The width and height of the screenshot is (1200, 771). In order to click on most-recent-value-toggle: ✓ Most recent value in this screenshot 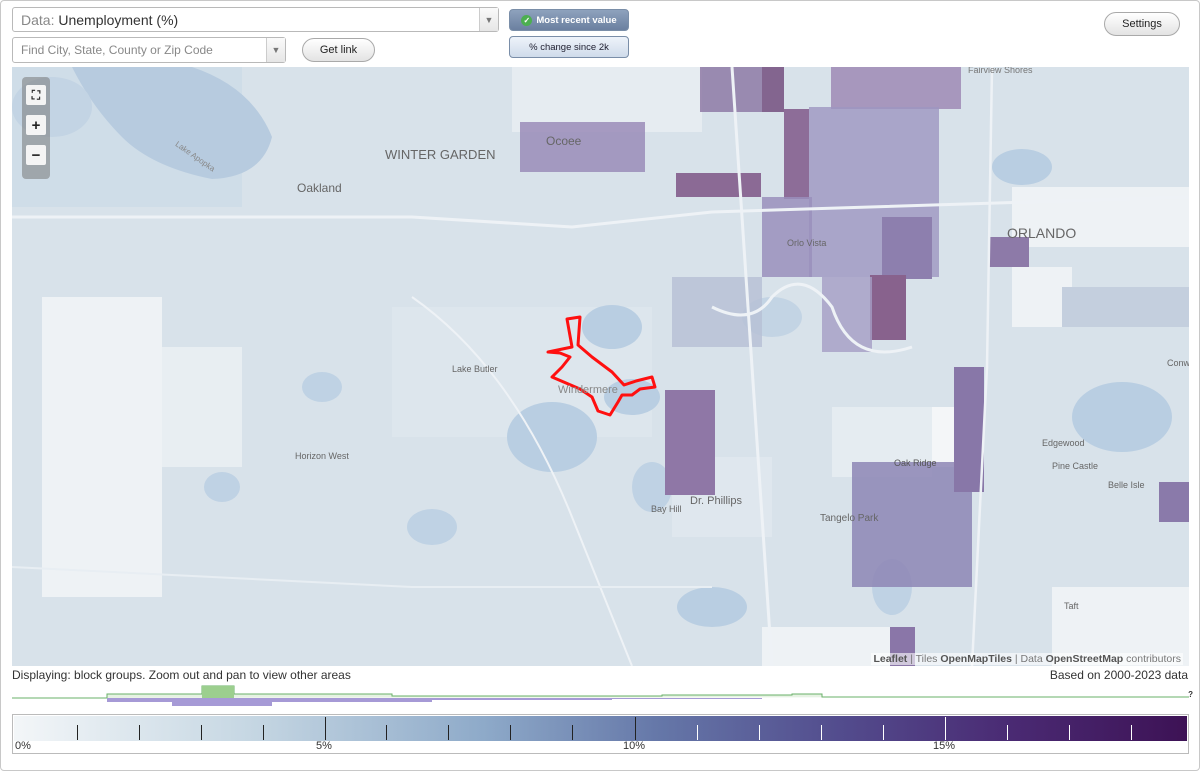, I will do `click(569, 20)`.